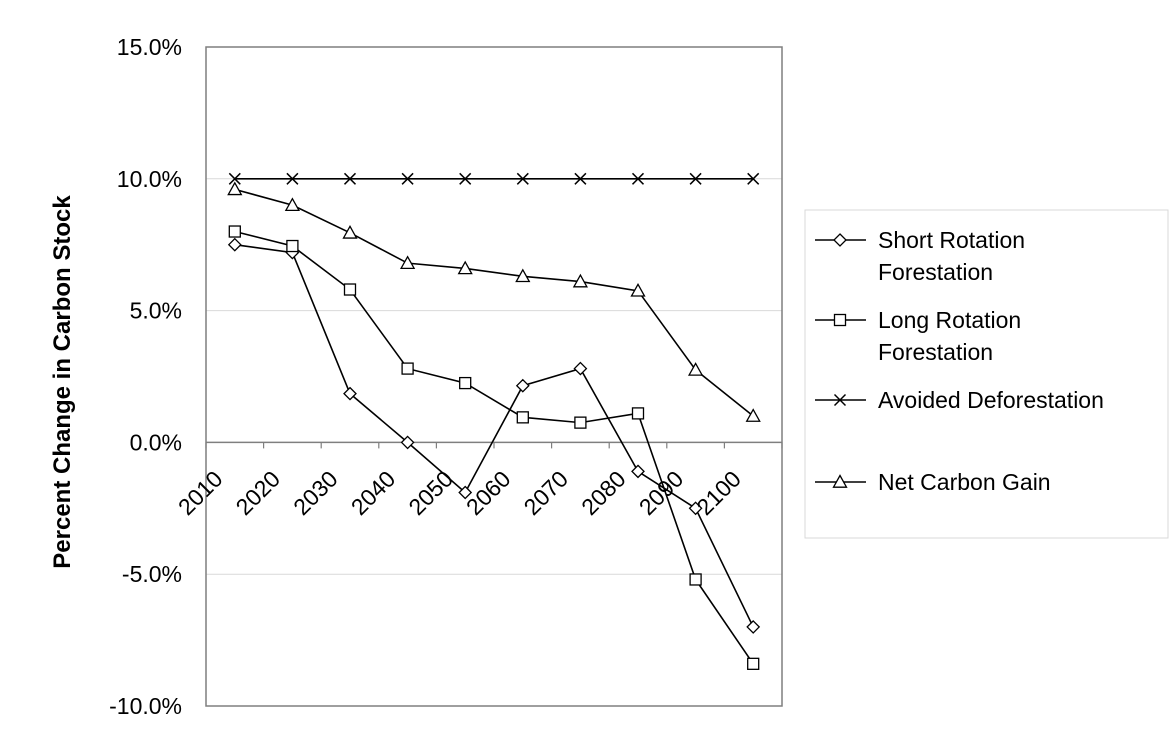 The height and width of the screenshot is (753, 1169). I want to click on legend-entry: Avoided Deforestation, so click(959, 400).